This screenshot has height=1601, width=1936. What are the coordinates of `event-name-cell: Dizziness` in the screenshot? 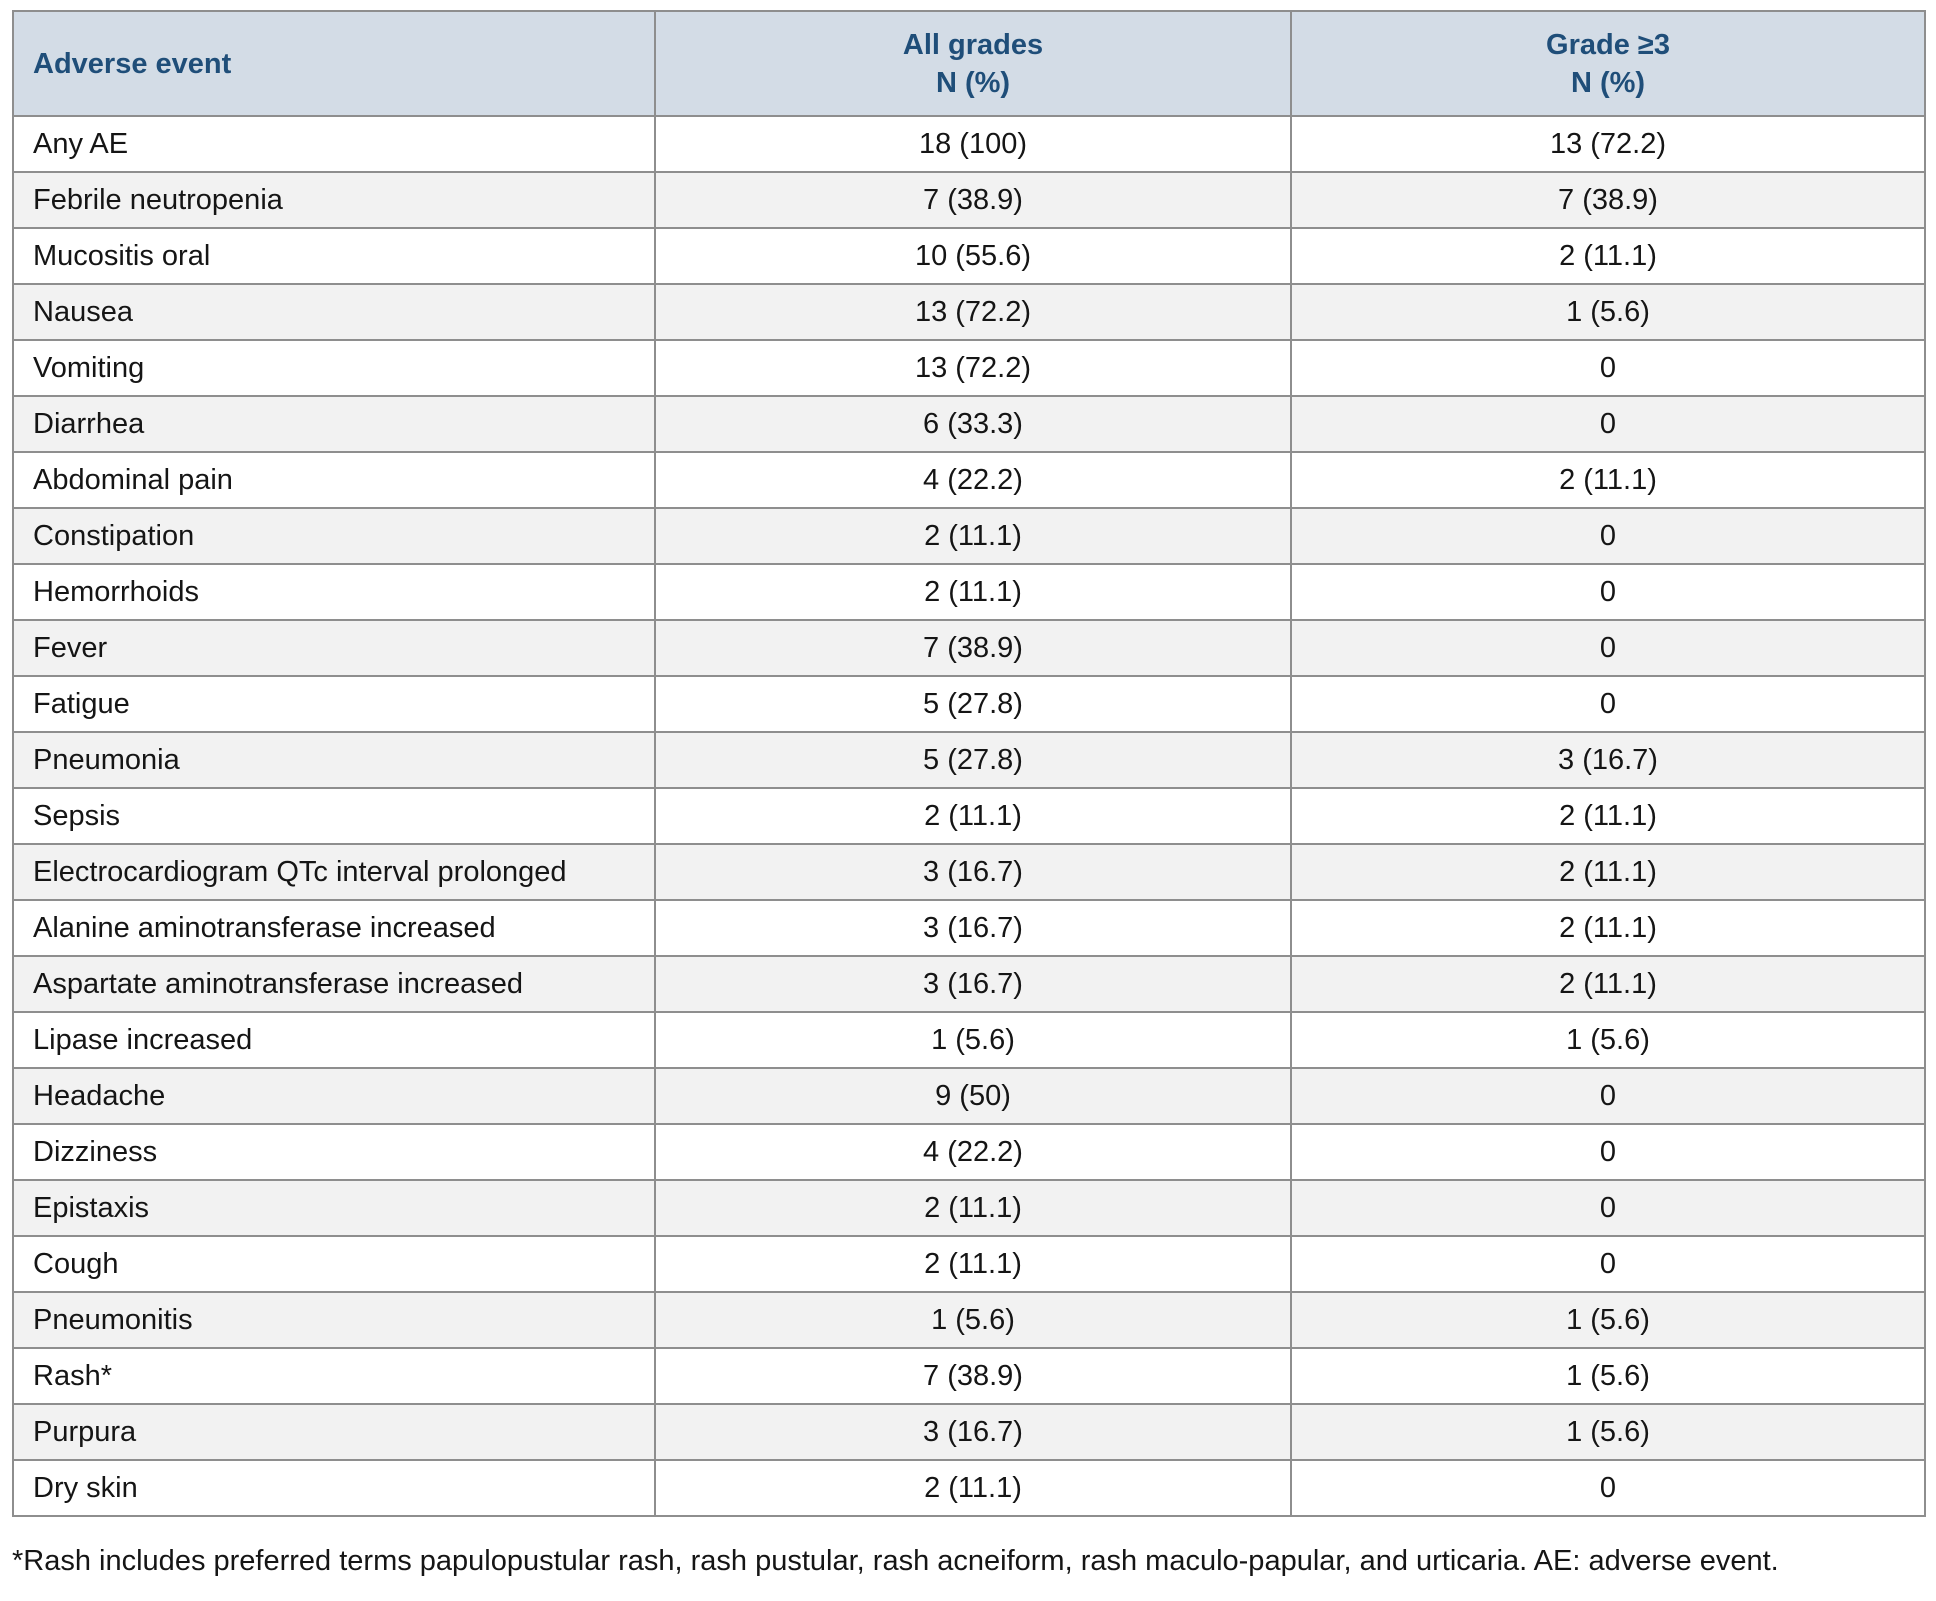 It's located at (334, 1152).